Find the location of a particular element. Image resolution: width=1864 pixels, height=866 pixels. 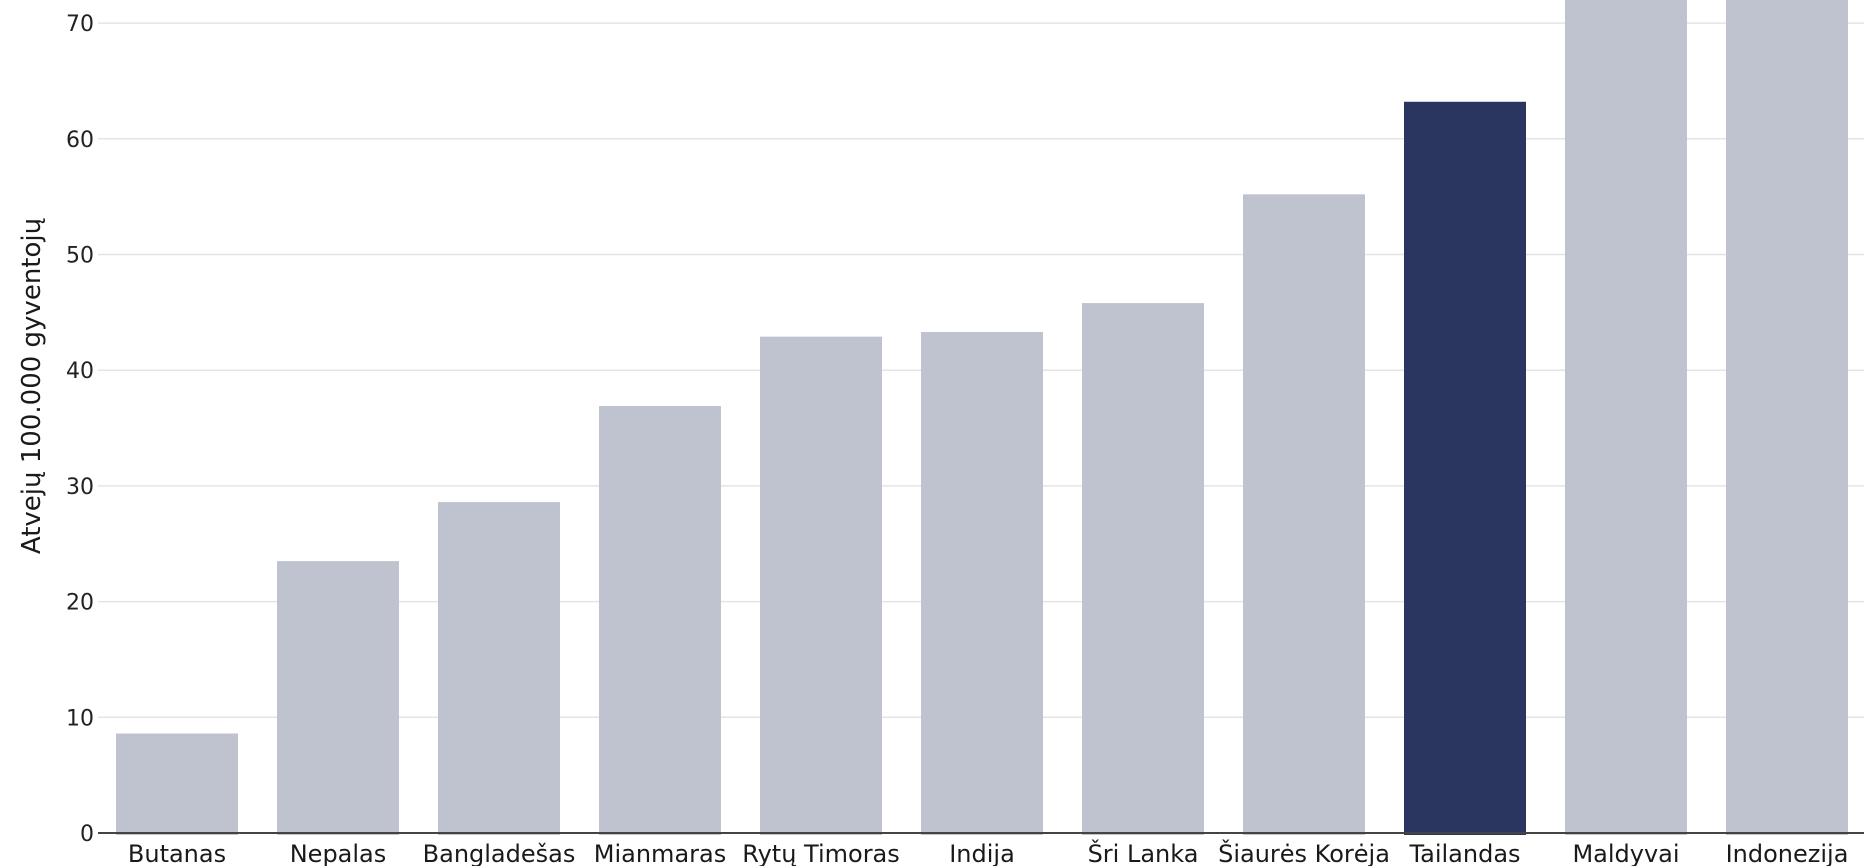

x-tick-label-7: Šri Lanka is located at coordinates (1143, 852).